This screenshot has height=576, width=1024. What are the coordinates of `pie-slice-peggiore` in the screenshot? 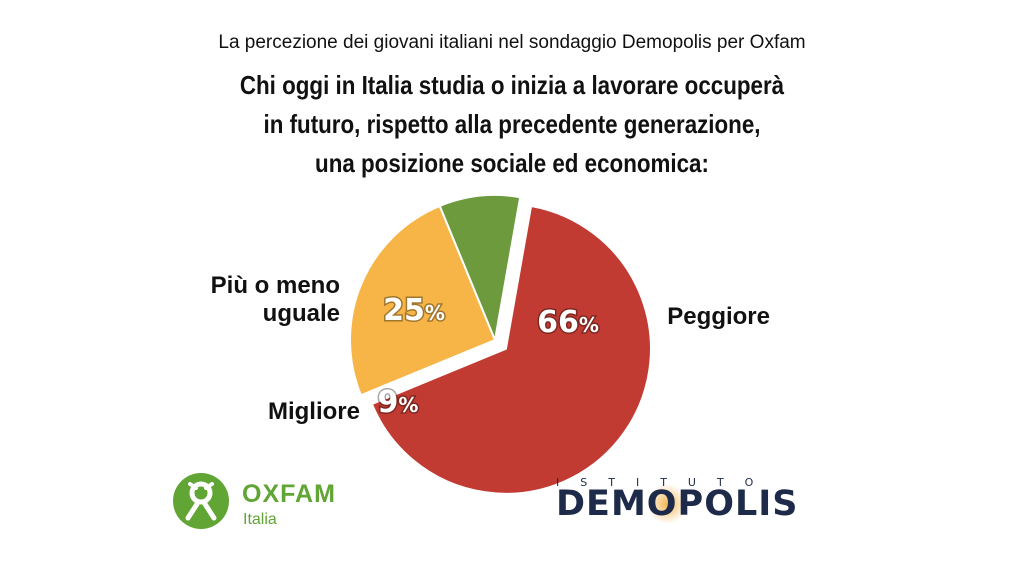 It's located at (511, 349).